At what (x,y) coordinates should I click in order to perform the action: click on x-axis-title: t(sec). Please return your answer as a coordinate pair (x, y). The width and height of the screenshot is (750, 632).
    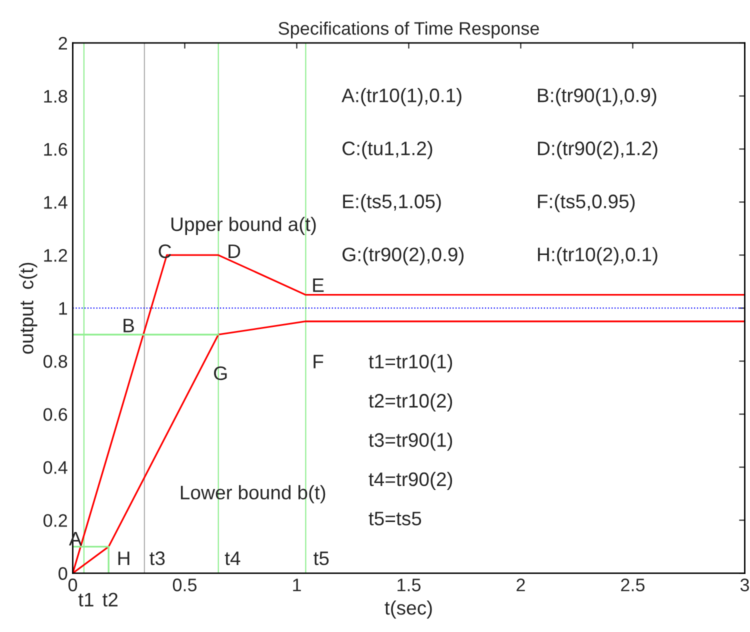
    Looking at the image, I should click on (408, 609).